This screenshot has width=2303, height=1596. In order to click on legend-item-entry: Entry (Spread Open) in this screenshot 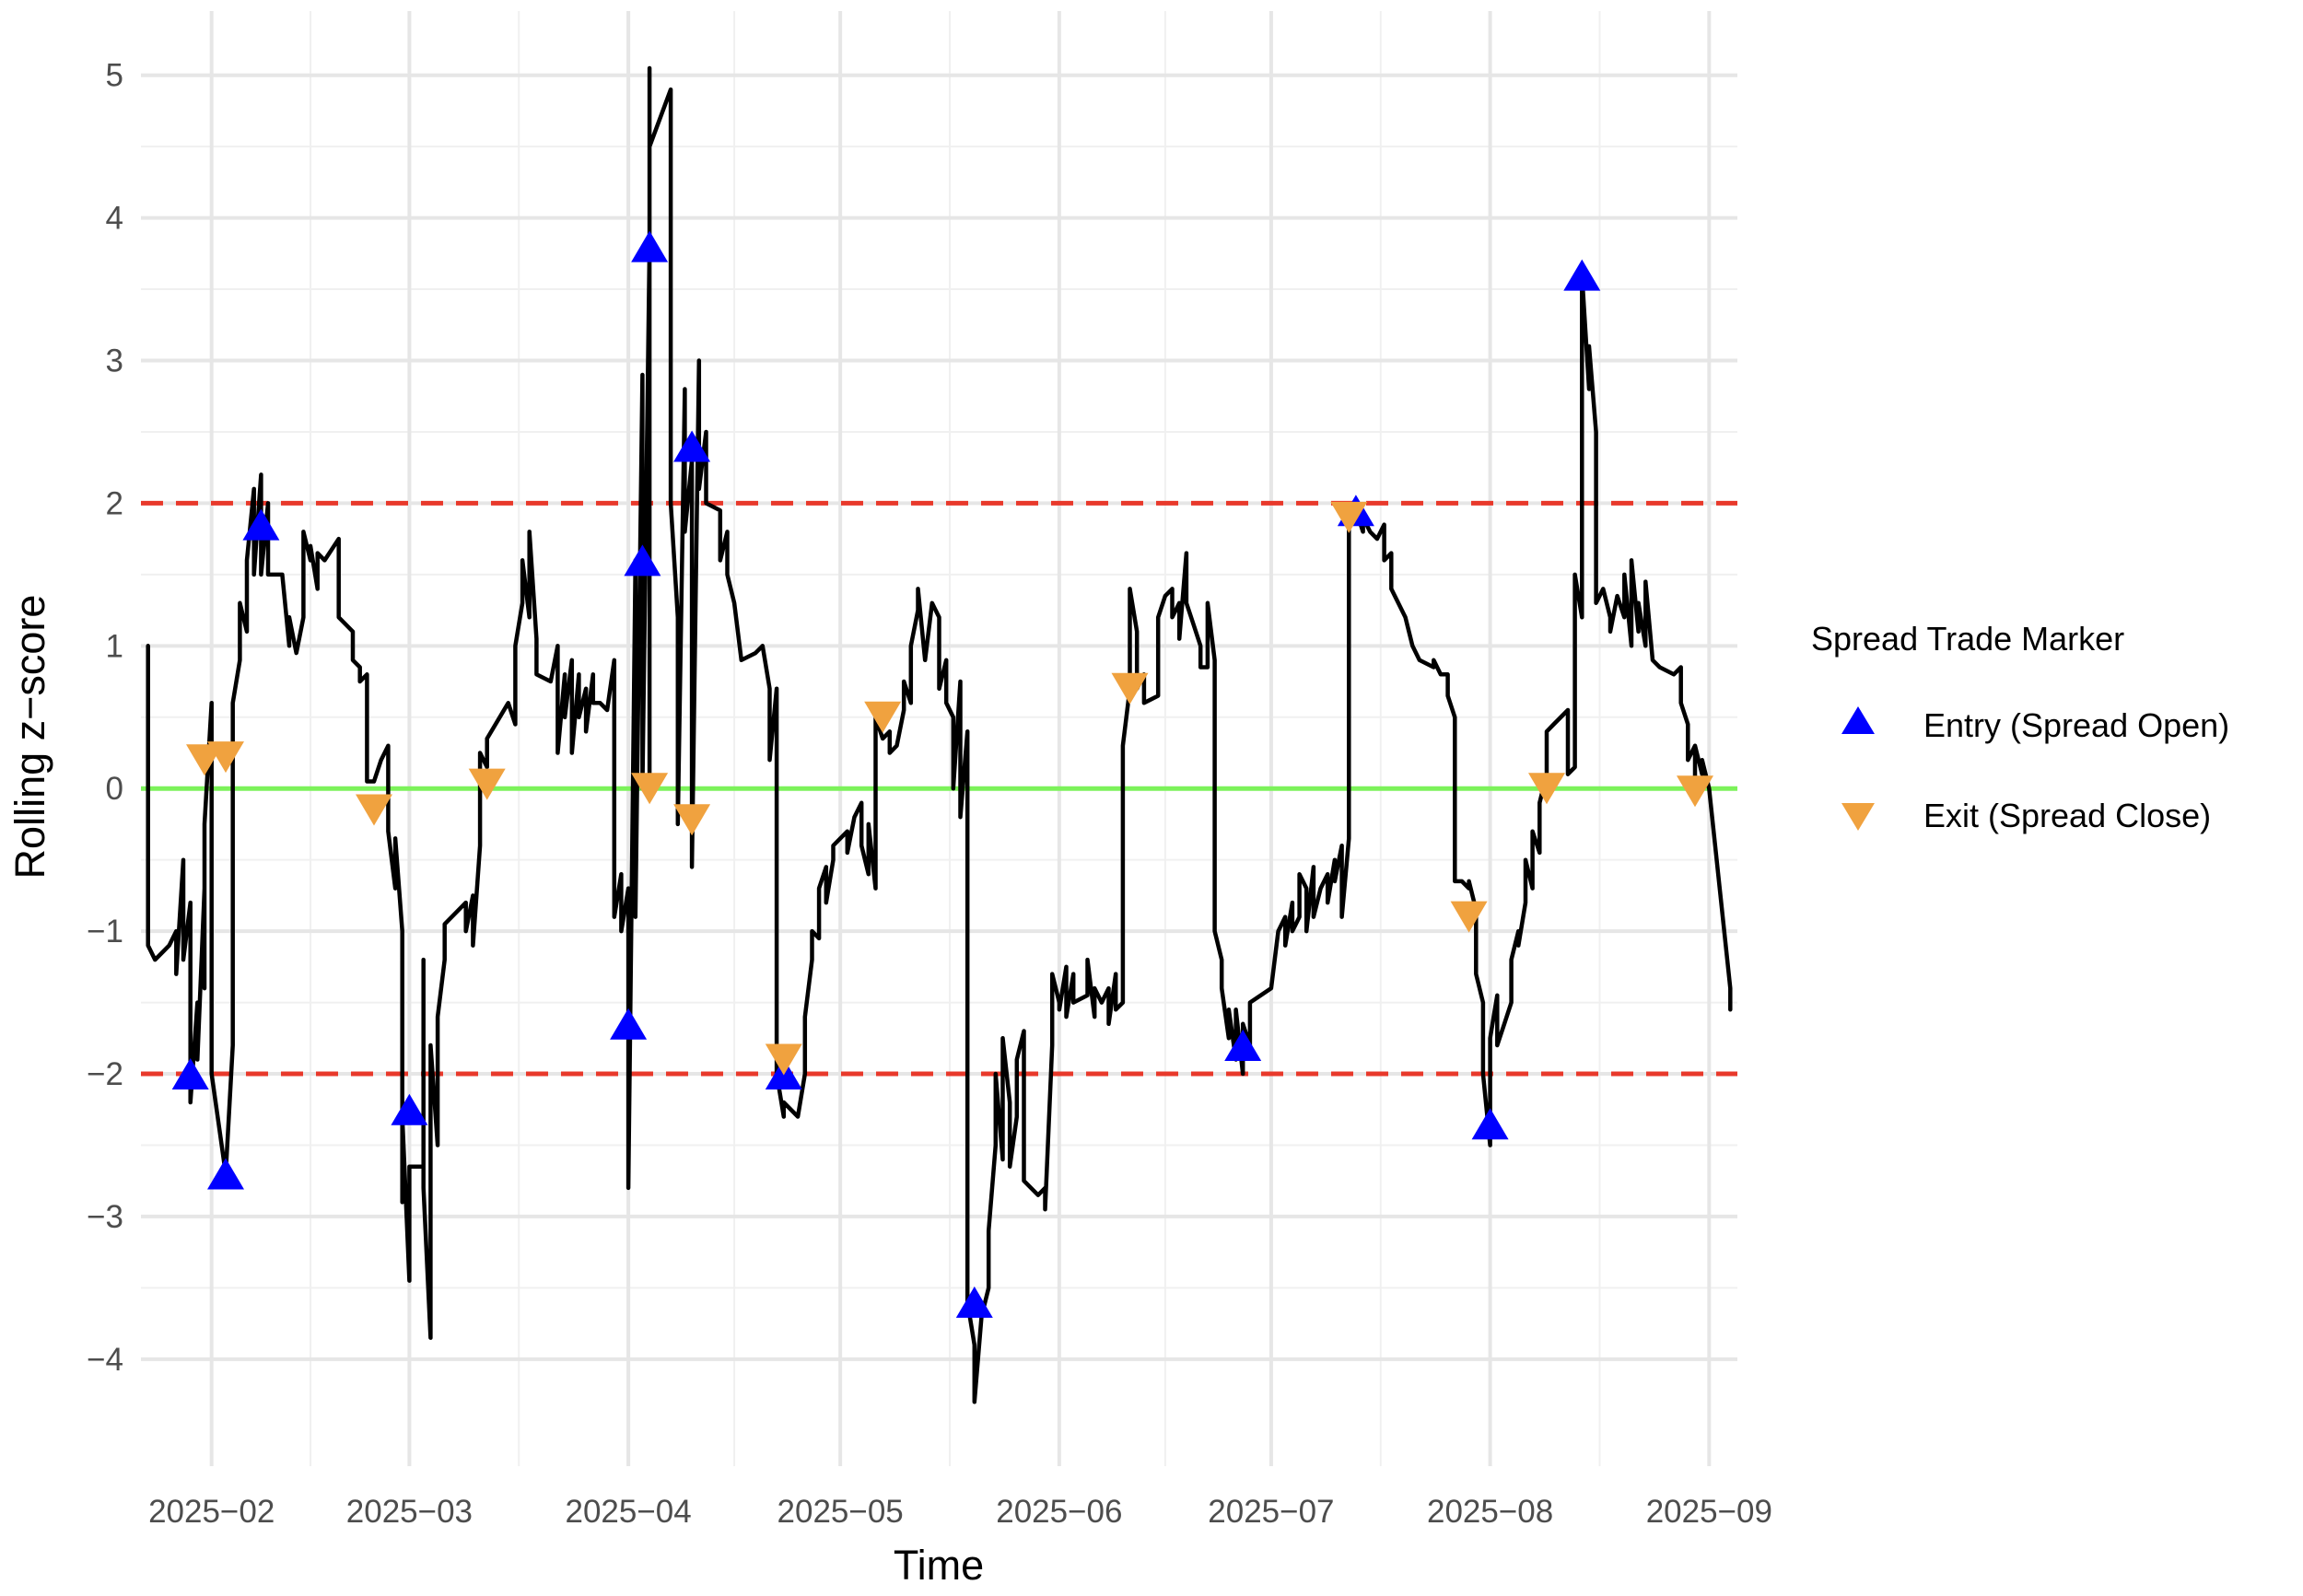, I will do `click(2035, 725)`.